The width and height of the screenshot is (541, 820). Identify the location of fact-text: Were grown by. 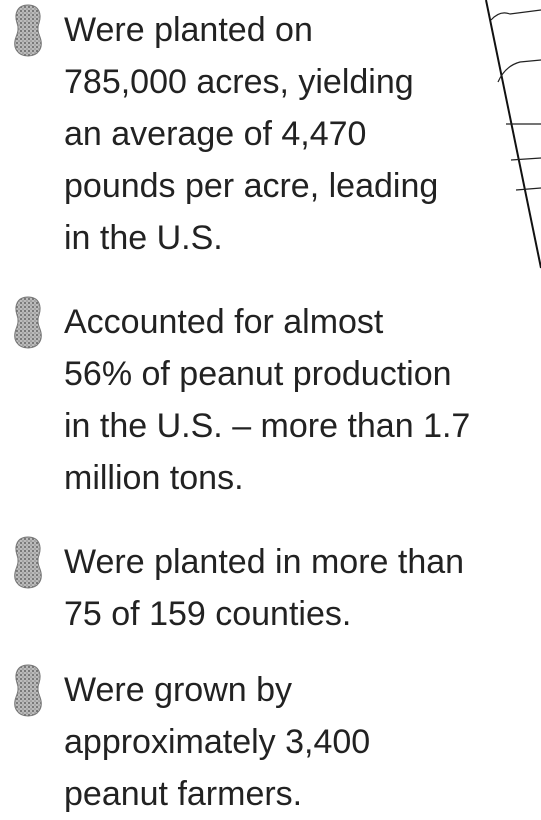
(178, 690).